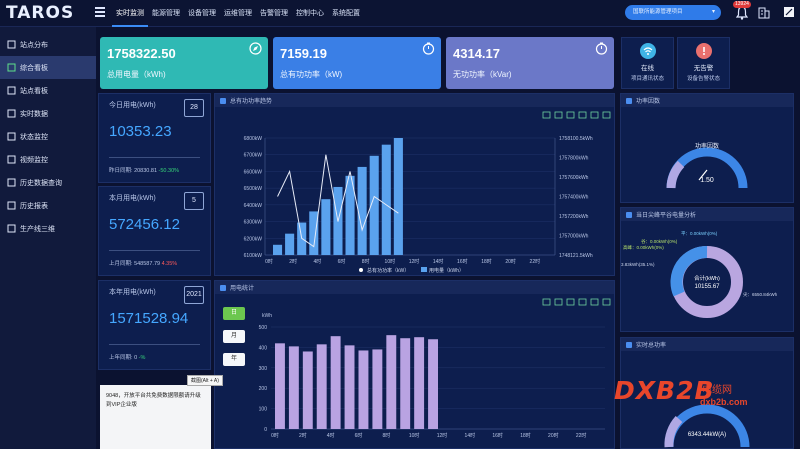  Describe the element at coordinates (673, 12) in the screenshot. I see `project-select: 国联所能源管理项目 ▾` at that location.